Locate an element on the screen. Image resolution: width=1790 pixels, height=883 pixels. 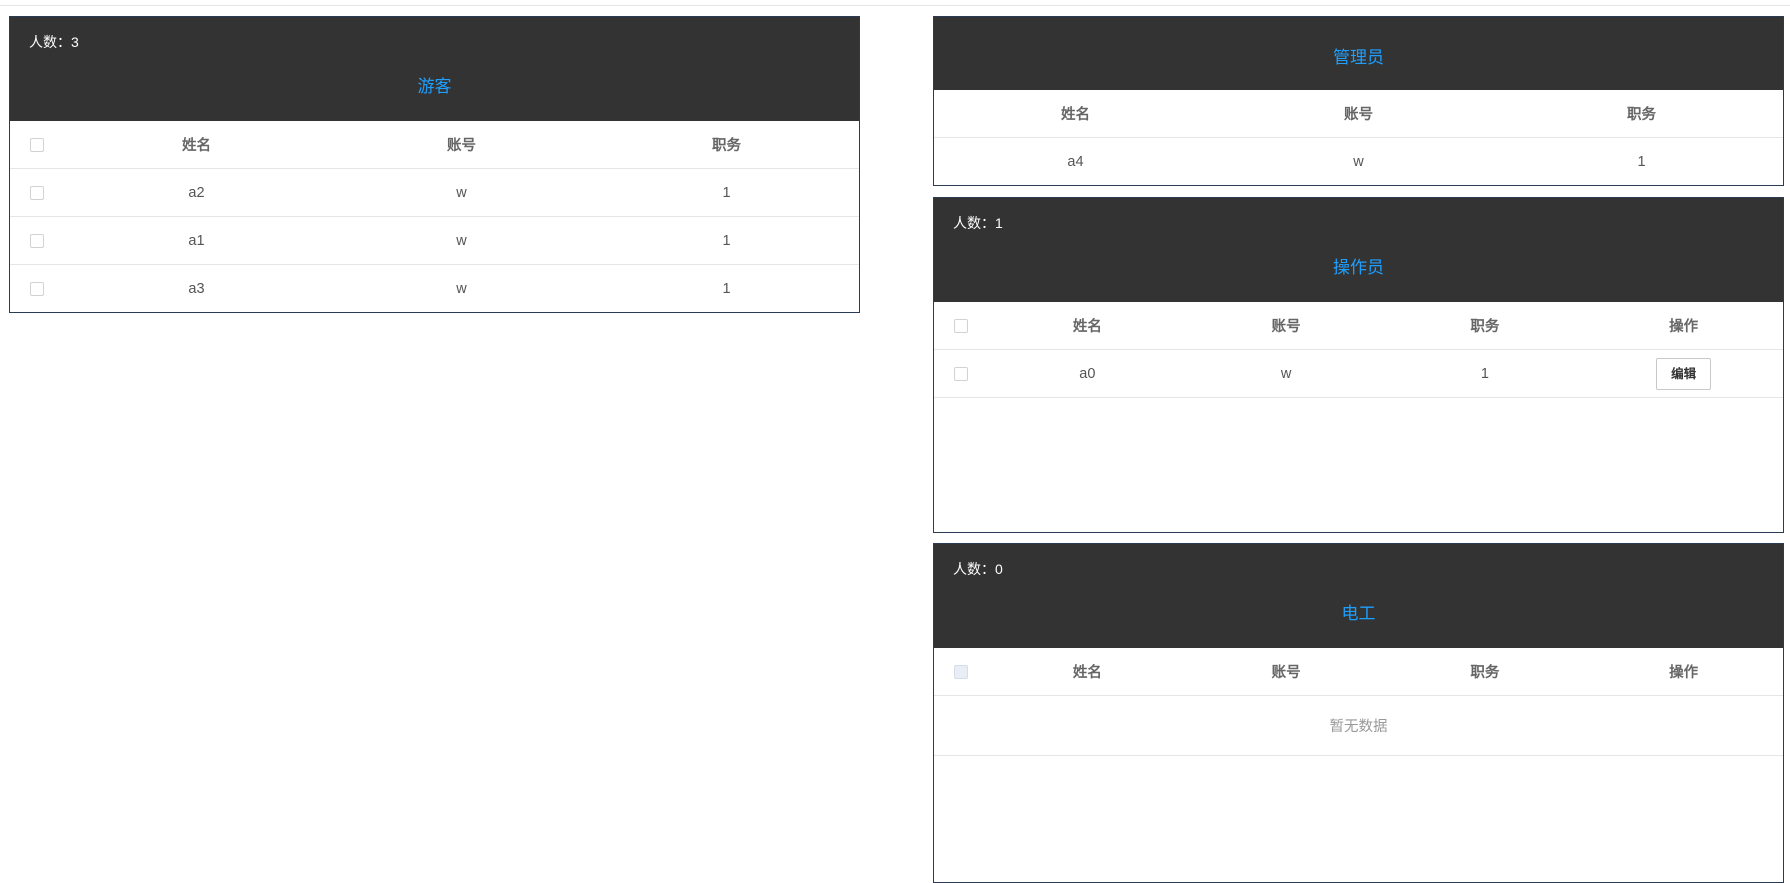
table-cell: a0 is located at coordinates (1087, 373).